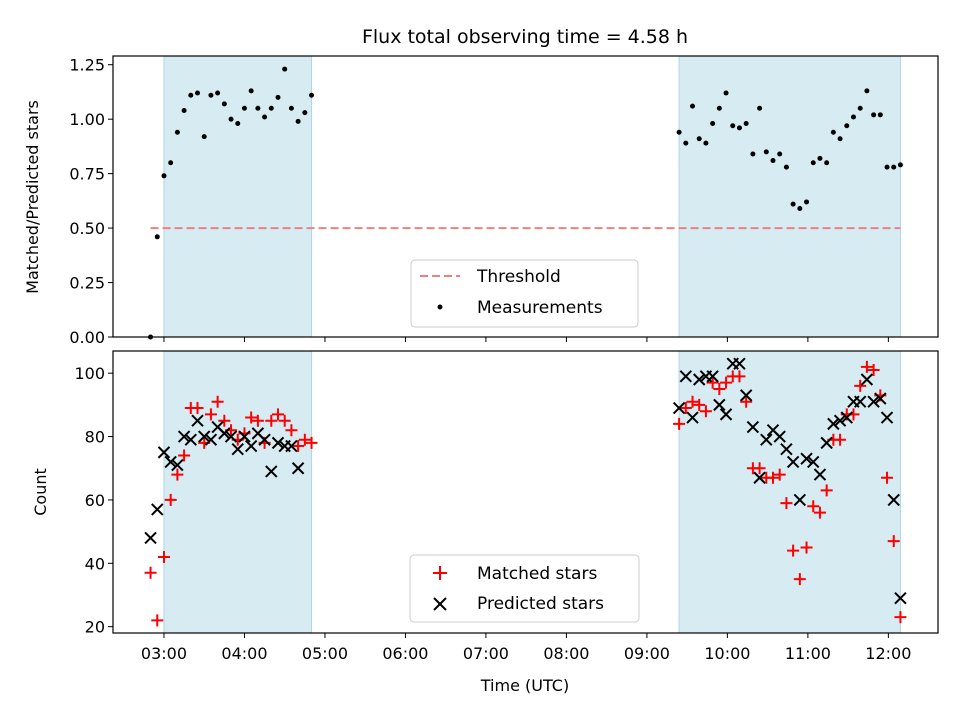 This screenshot has height=720, width=960. I want to click on y-axis-label-bottom: Count, so click(40, 492).